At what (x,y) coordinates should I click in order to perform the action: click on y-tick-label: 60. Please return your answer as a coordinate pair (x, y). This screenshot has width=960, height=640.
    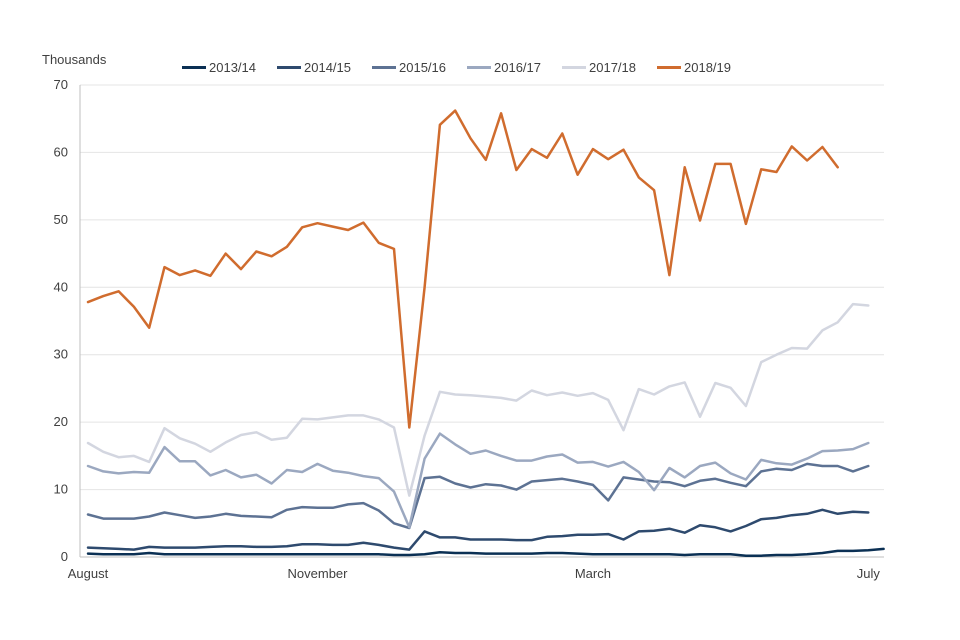
    Looking at the image, I should click on (61, 151).